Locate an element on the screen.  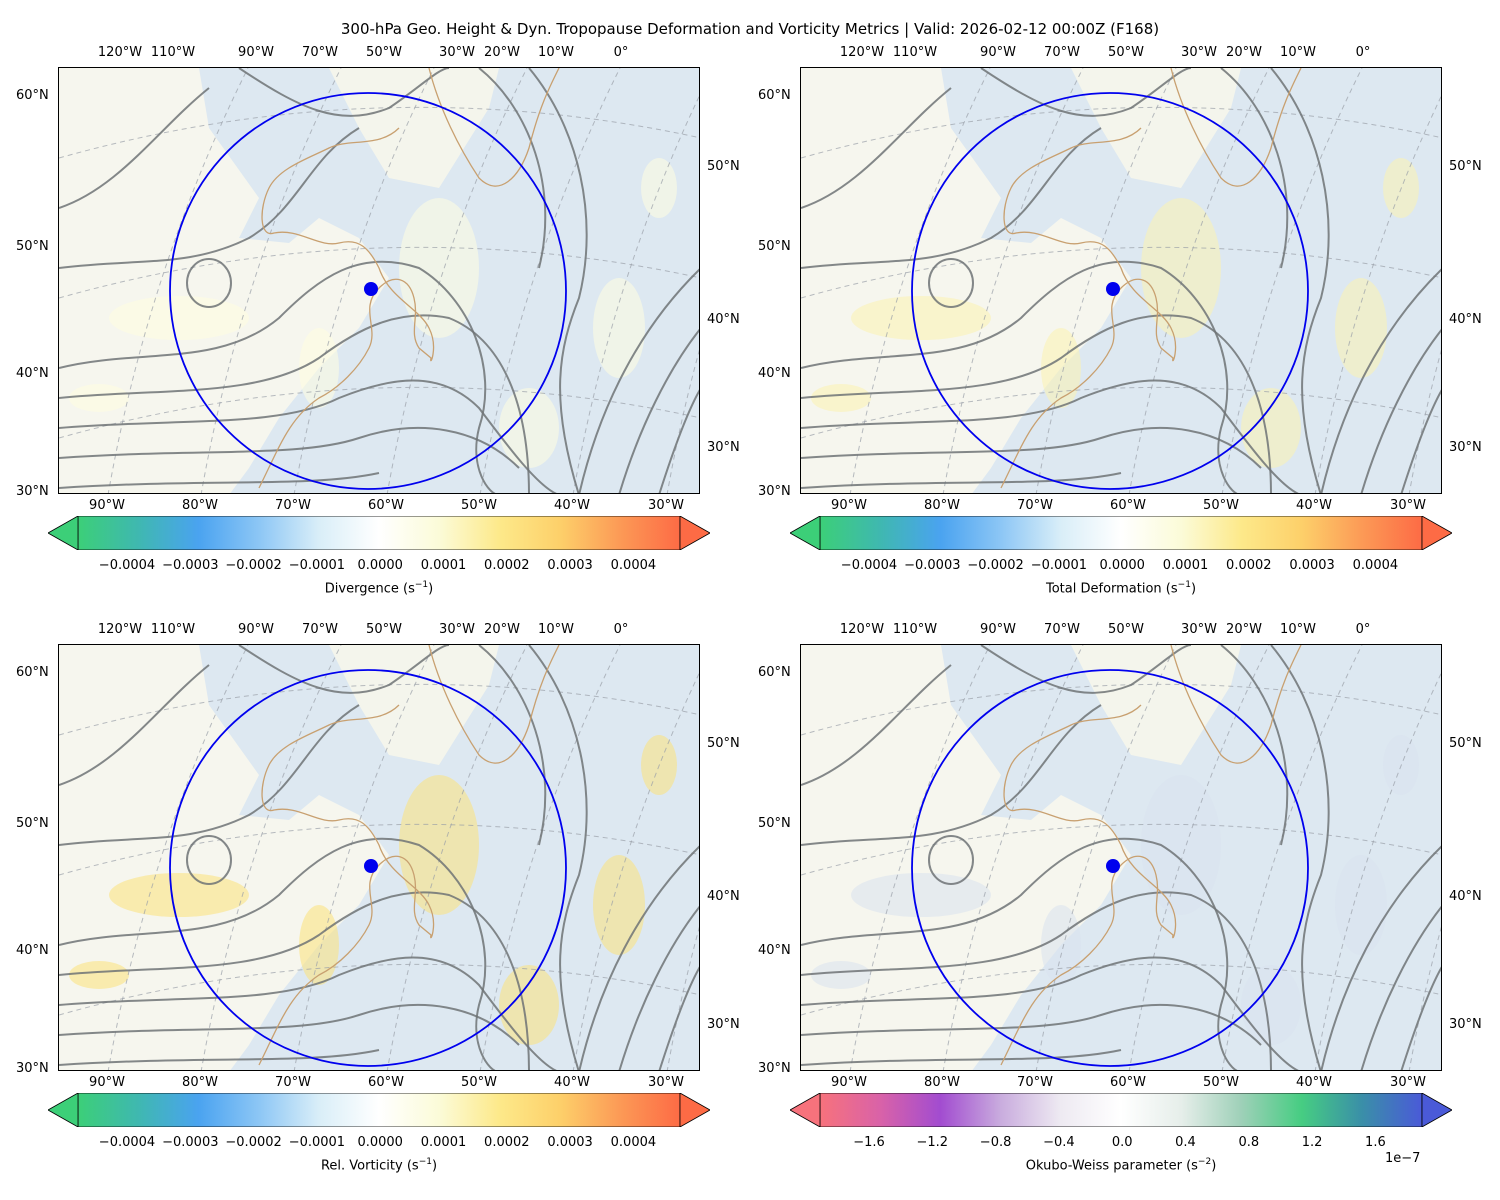
colorbar-tick-label: −0.0001 is located at coordinates (1059, 565).